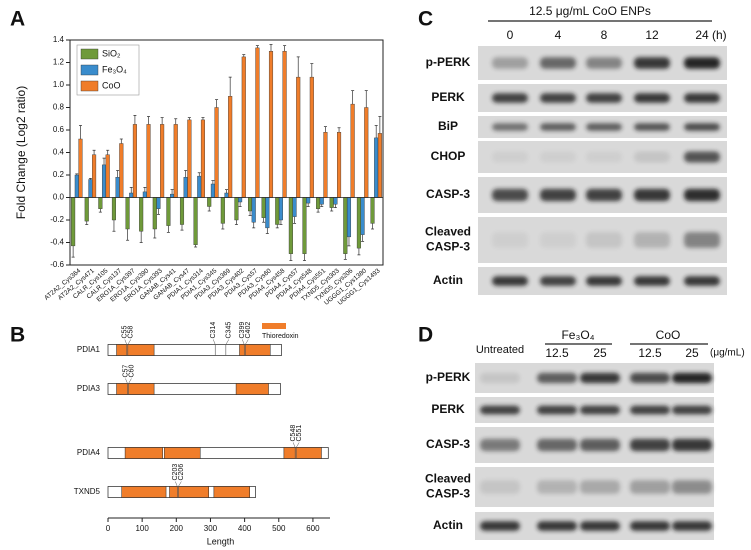 The width and height of the screenshot is (751, 550). What do you see at coordinates (57, 242) in the screenshot?
I see `y-tick-label: -0.4` at bounding box center [57, 242].